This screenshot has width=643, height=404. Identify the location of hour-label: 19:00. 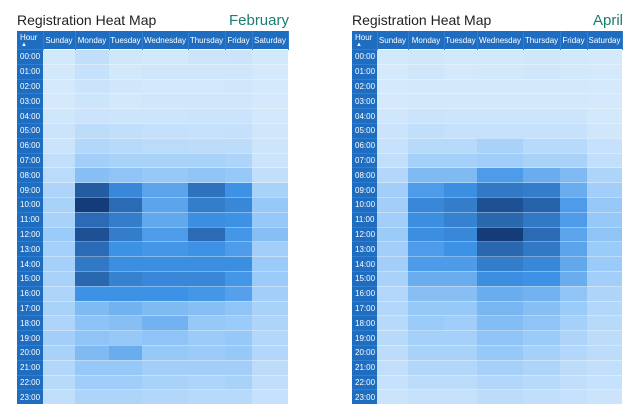
(30, 338).